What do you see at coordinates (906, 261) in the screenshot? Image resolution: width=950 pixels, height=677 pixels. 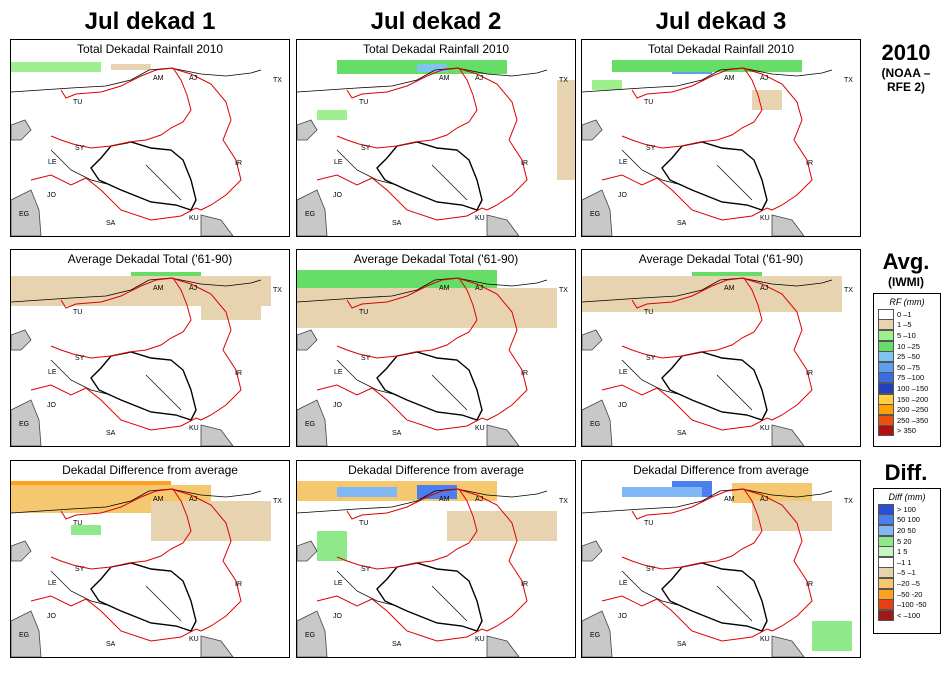 I see `row-label-main: Avg.` at bounding box center [906, 261].